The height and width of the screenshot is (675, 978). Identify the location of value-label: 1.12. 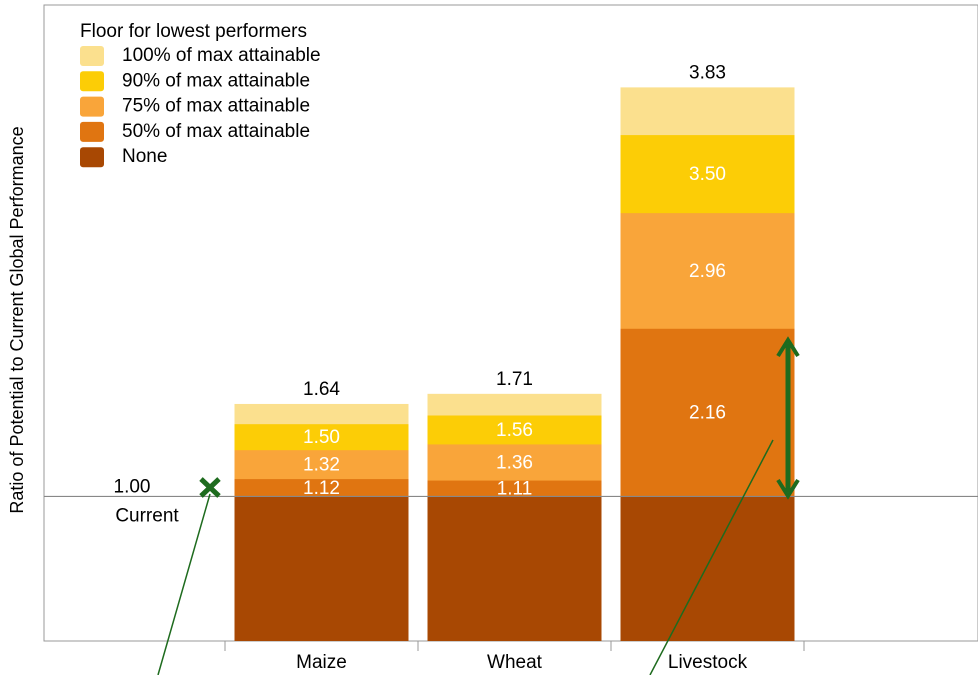
(321, 488).